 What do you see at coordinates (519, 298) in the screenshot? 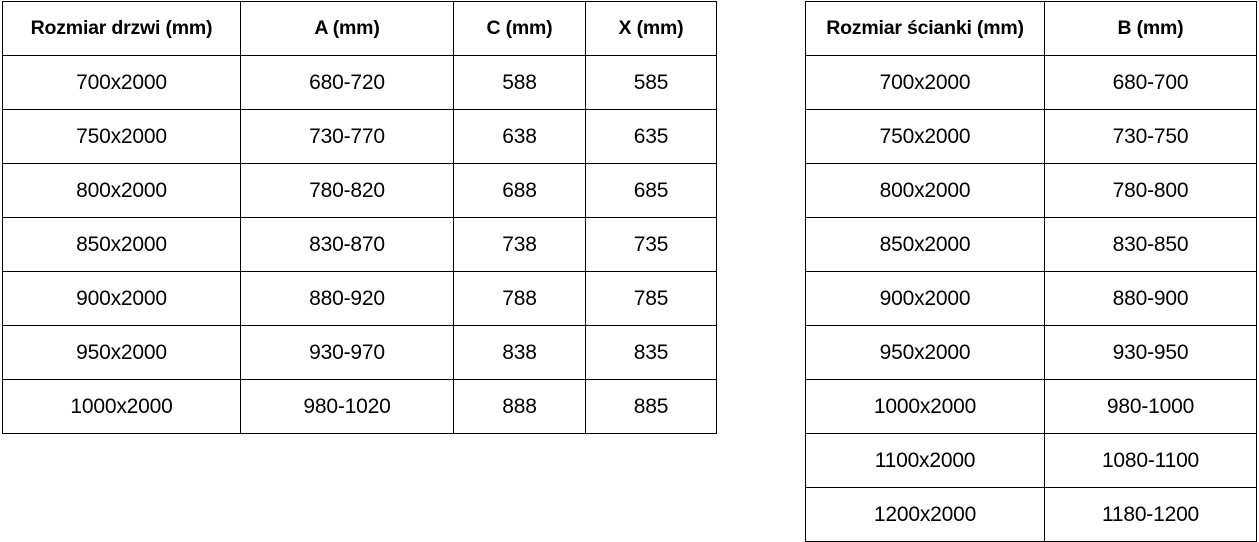
I see `cell-c: 788` at bounding box center [519, 298].